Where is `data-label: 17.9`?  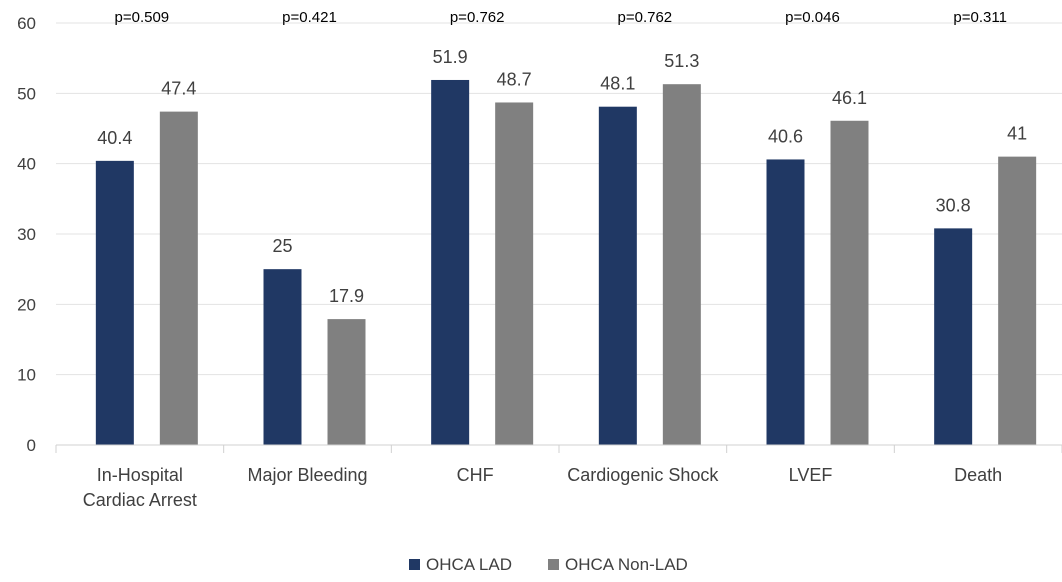
data-label: 17.9 is located at coordinates (346, 296).